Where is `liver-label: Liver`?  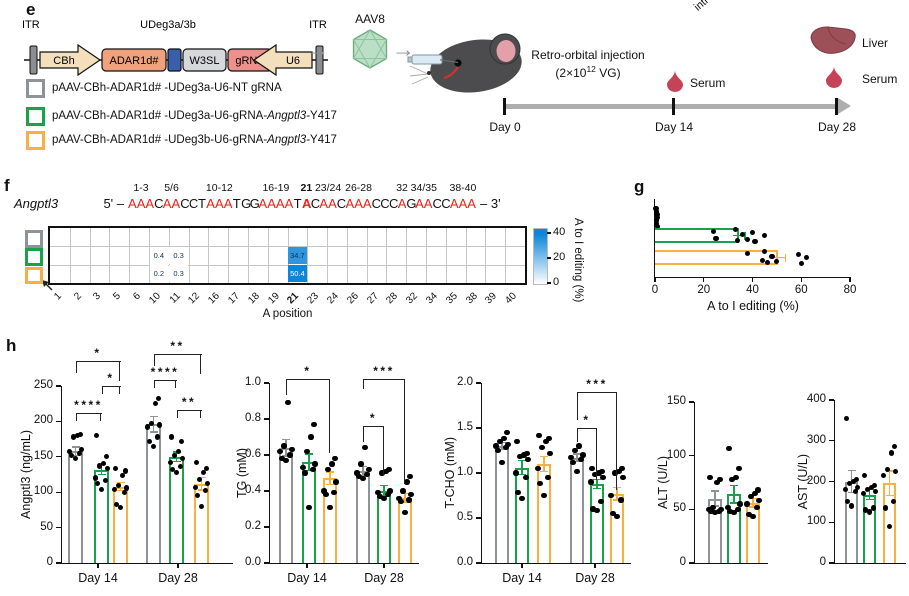 liver-label: Liver is located at coordinates (875, 43).